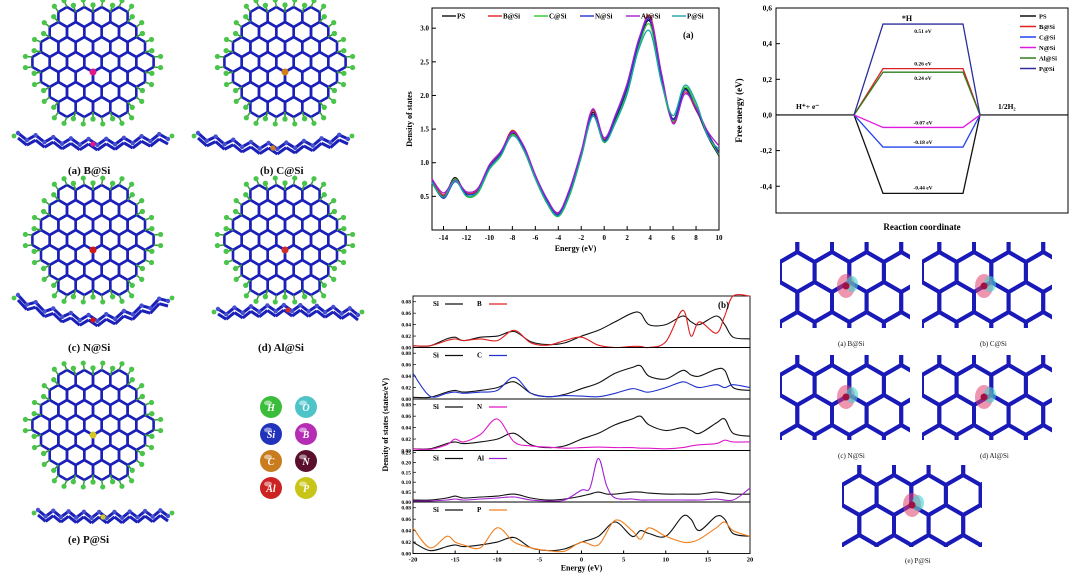 The width and height of the screenshot is (1080, 579). Describe the element at coordinates (305, 408) in the screenshot. I see `atom-symbol: O` at that location.